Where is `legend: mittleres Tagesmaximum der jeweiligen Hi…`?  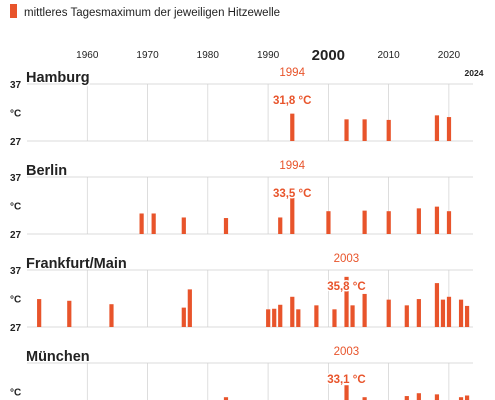 legend: mittleres Tagesmaximum der jeweiligen Hi… is located at coordinates (145, 11).